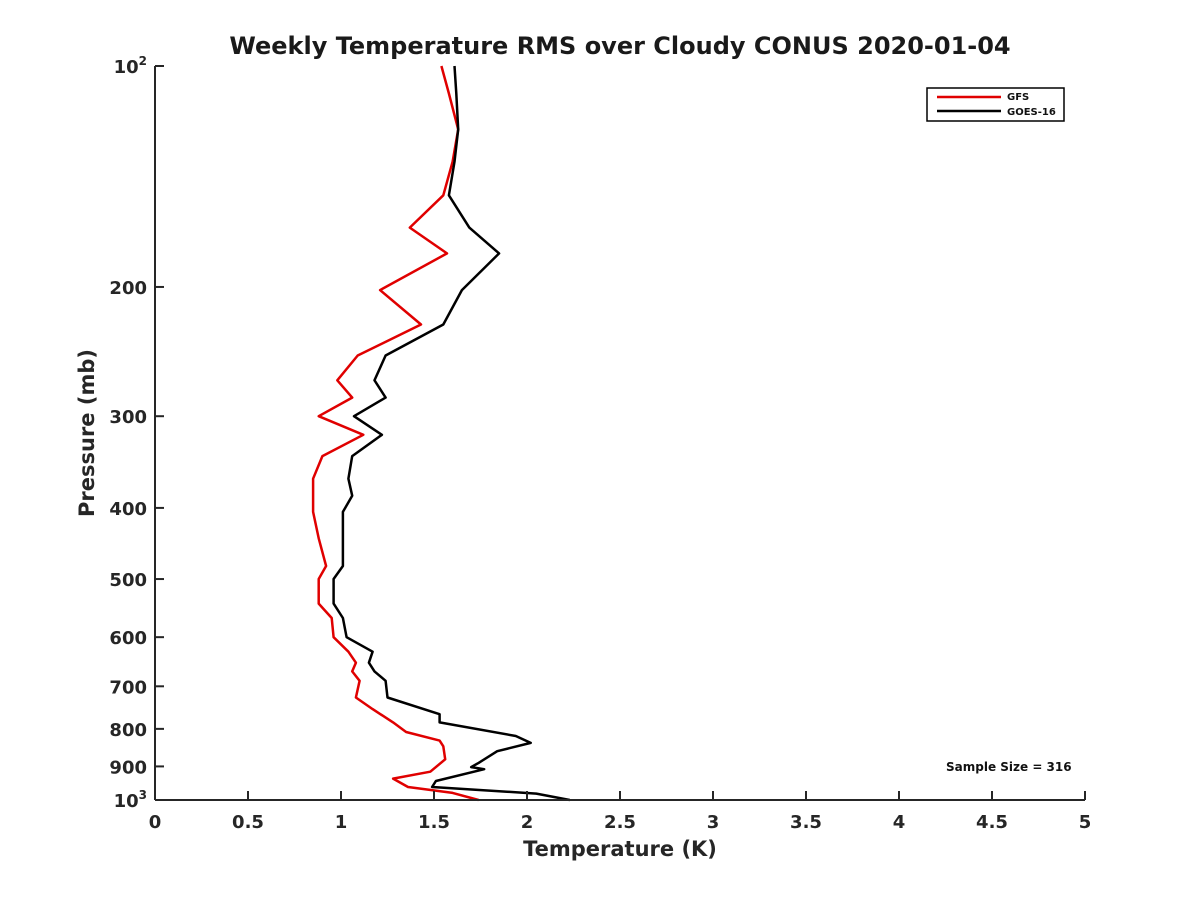  Describe the element at coordinates (620, 822) in the screenshot. I see `x-tick-label: 2.5` at that location.